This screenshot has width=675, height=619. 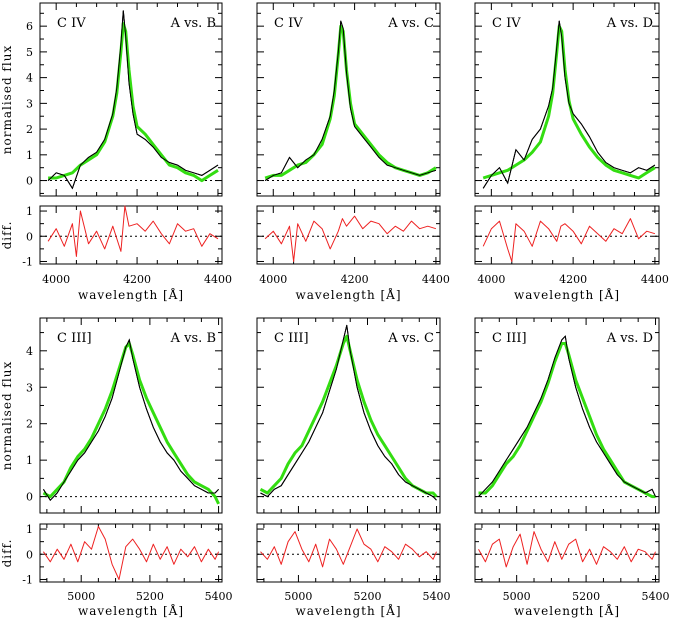 I want to click on y-tick-label: 5, so click(x=29, y=52).